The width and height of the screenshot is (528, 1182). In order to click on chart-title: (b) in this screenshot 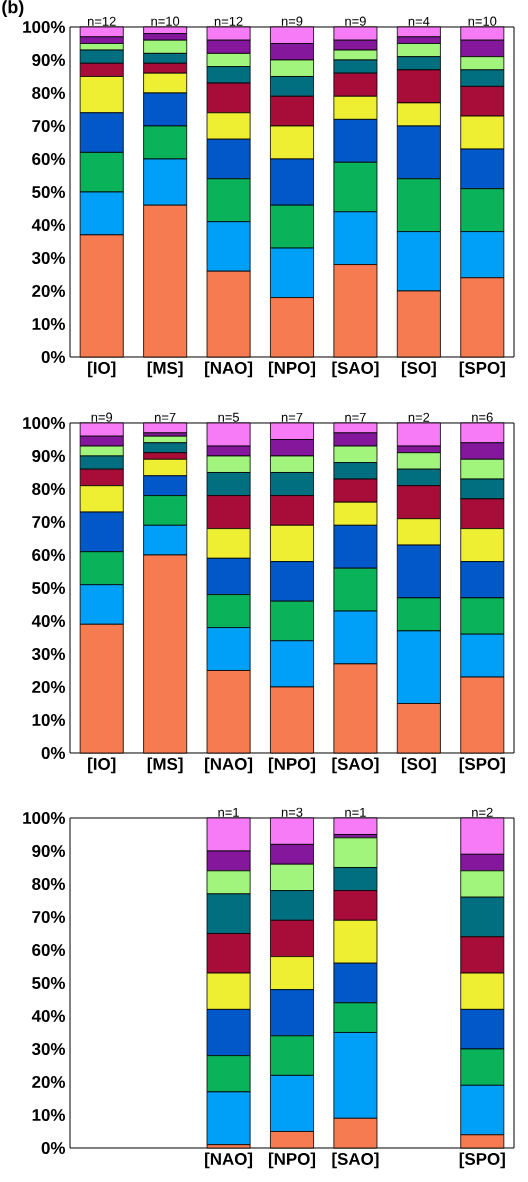, I will do `click(13, 8)`.